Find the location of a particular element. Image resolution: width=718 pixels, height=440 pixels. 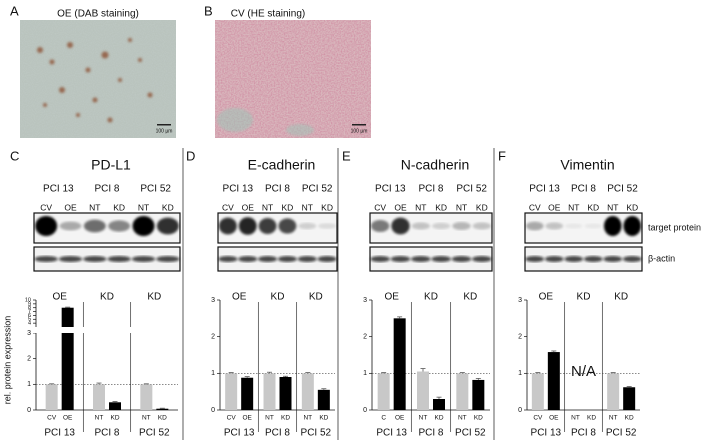

y-axis-label: rel. protein expression is located at coordinates (7, 360).